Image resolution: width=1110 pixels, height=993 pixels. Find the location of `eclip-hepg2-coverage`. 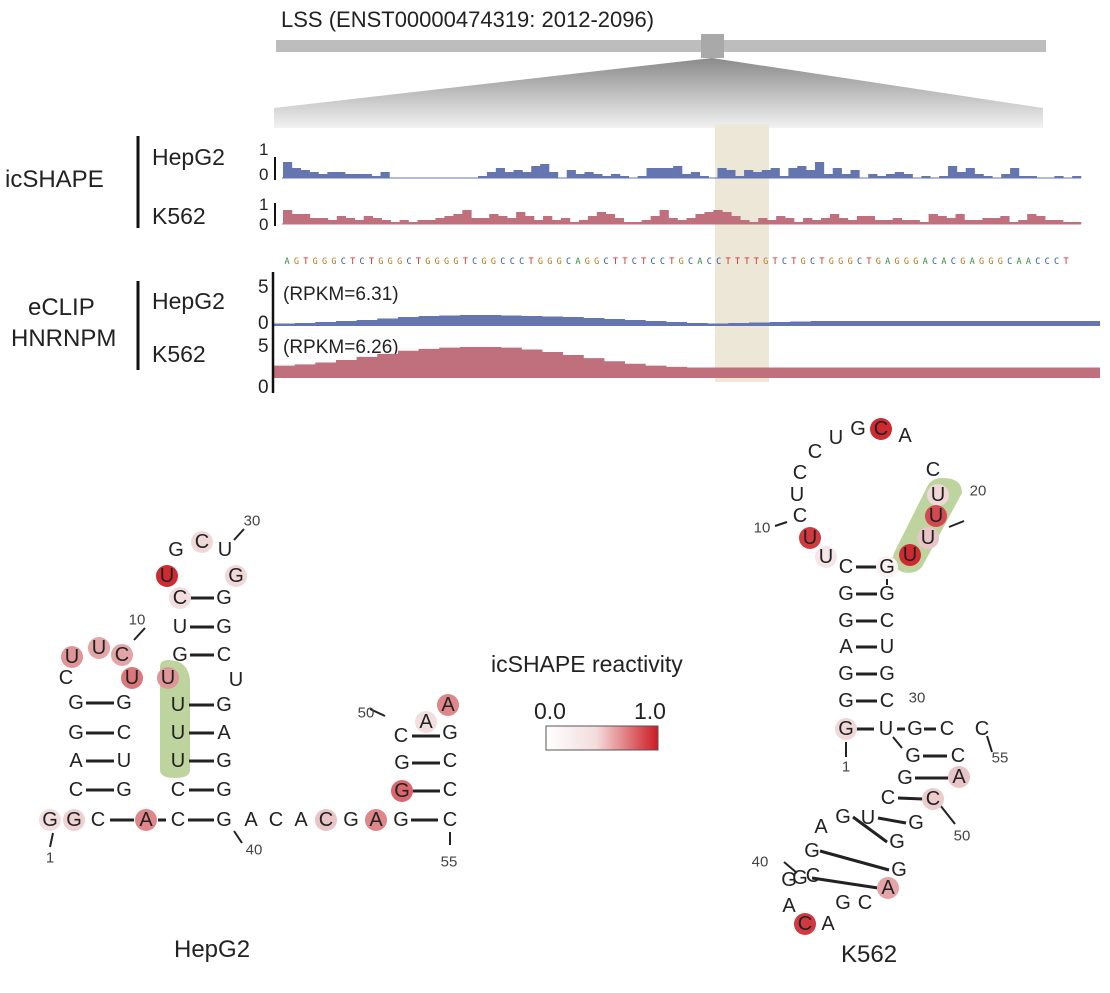

eclip-hepg2-coverage is located at coordinates (687, 320).